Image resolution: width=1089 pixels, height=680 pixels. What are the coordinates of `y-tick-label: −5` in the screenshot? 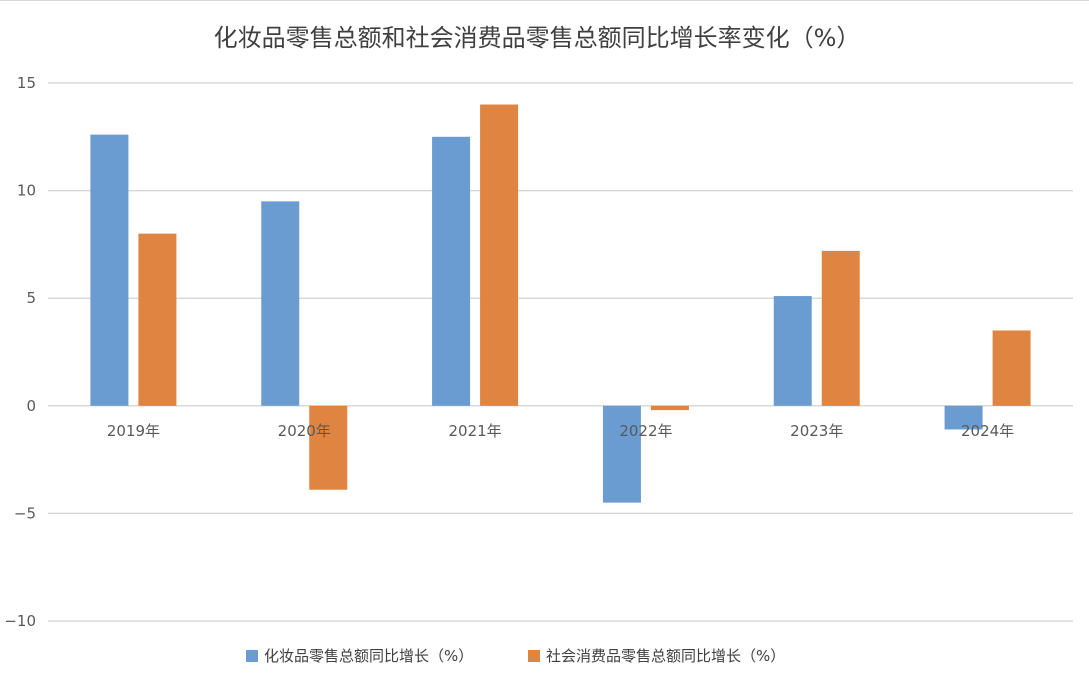 It's located at (25, 513).